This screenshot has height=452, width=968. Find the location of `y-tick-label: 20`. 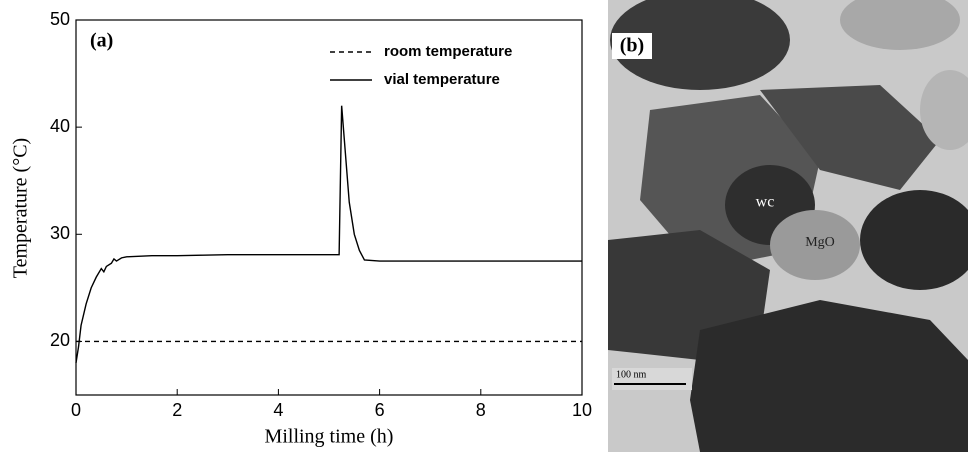

y-tick-label: 20 is located at coordinates (60, 340).